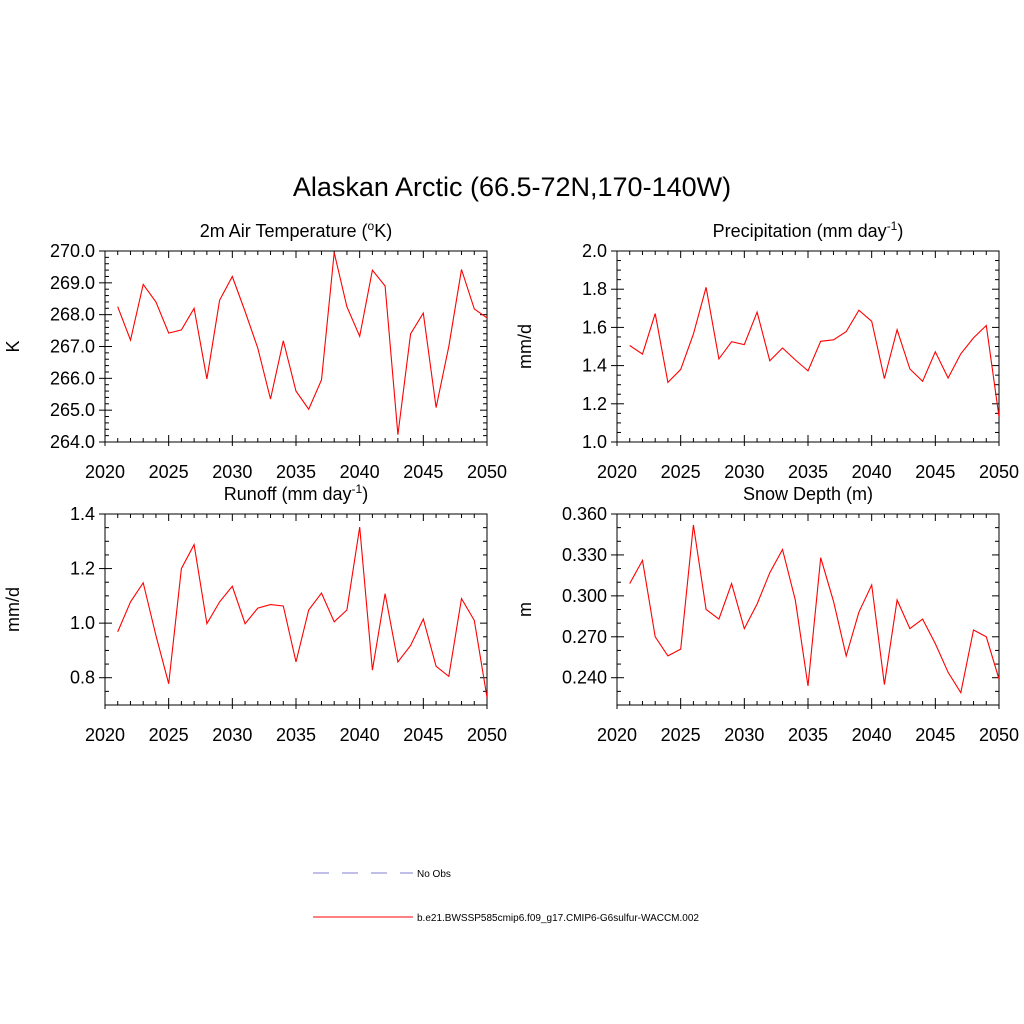 This screenshot has height=1024, width=1024. I want to click on y-tick-label: 1.6, so click(594, 327).